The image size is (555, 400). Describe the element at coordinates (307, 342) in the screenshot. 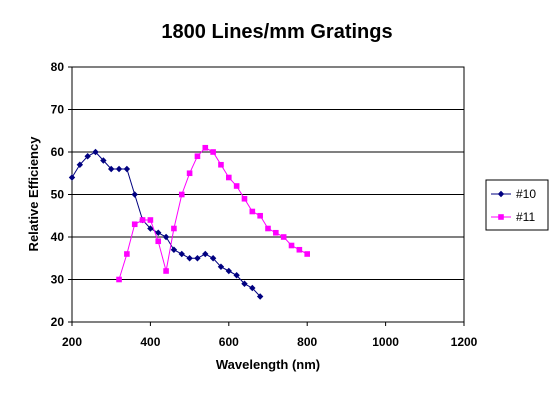

I see `x-tick-label: 800` at that location.